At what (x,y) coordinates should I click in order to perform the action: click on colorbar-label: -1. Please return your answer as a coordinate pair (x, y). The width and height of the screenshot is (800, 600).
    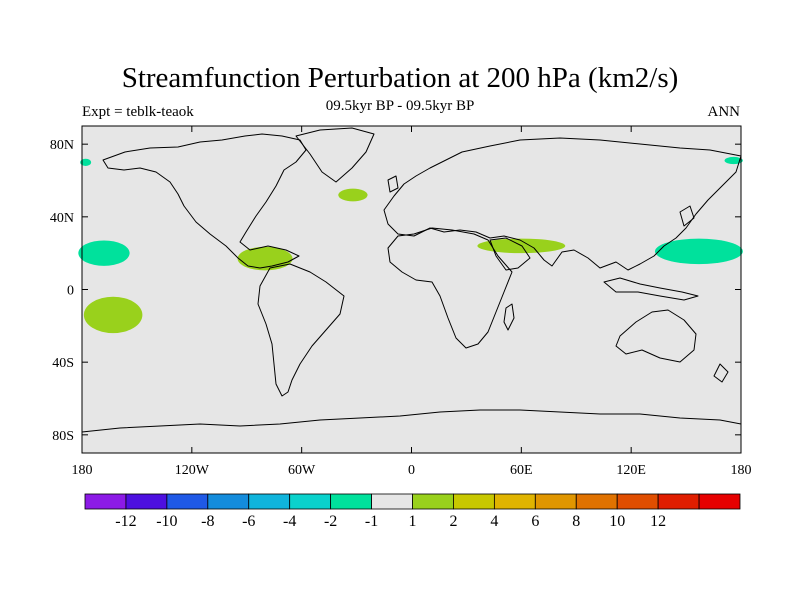
    Looking at the image, I should click on (371, 521).